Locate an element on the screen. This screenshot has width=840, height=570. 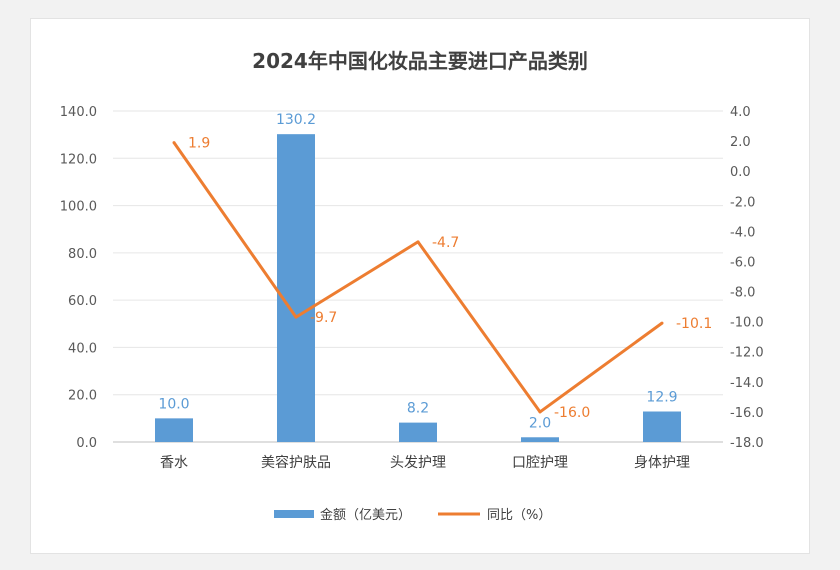
y-left-tick-label: 140.0 is located at coordinates (78, 112).